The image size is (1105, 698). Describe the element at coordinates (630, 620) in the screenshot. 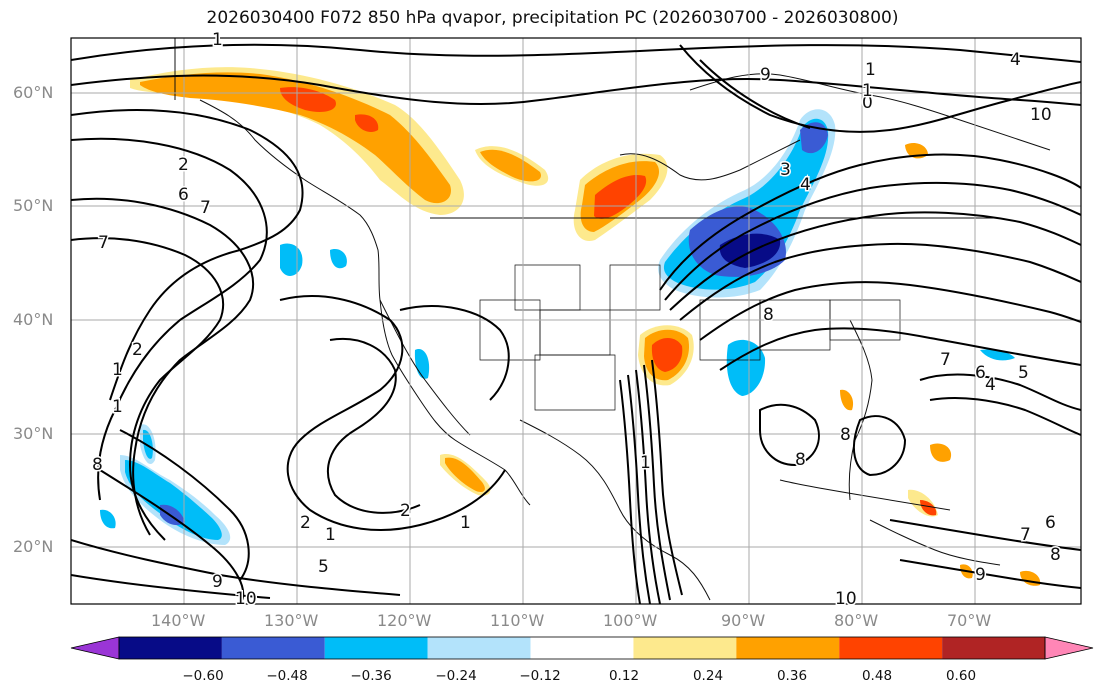

I see `lon-label-100w: 100°W` at that location.